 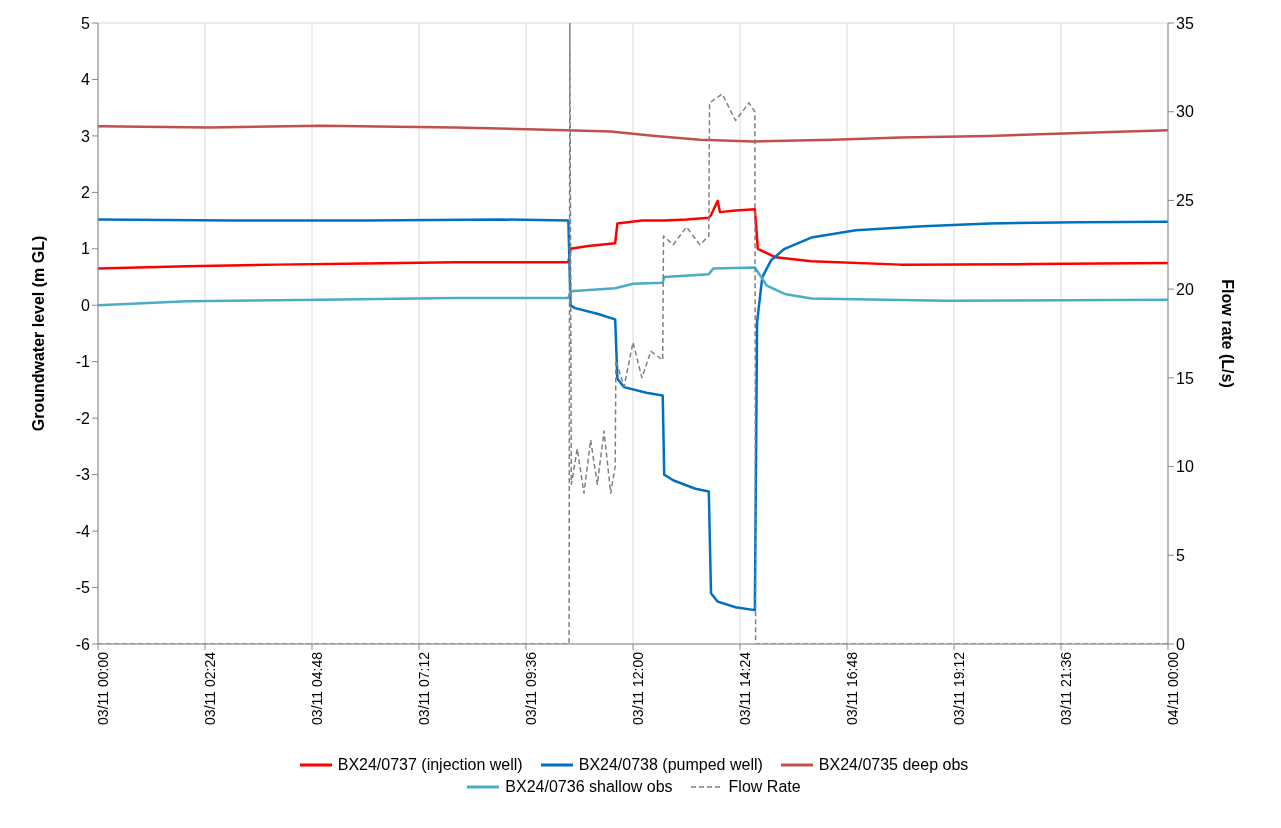 What do you see at coordinates (1185, 201) in the screenshot?
I see `y2-tick-label: 25` at bounding box center [1185, 201].